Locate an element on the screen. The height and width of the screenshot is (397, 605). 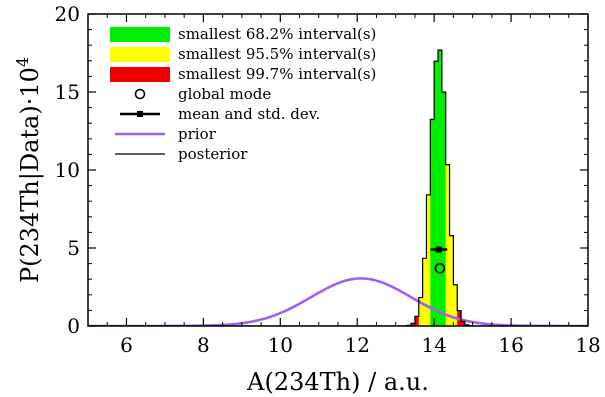
legend-label-int95: smallest 95.5% interval(s) is located at coordinates (277, 54).